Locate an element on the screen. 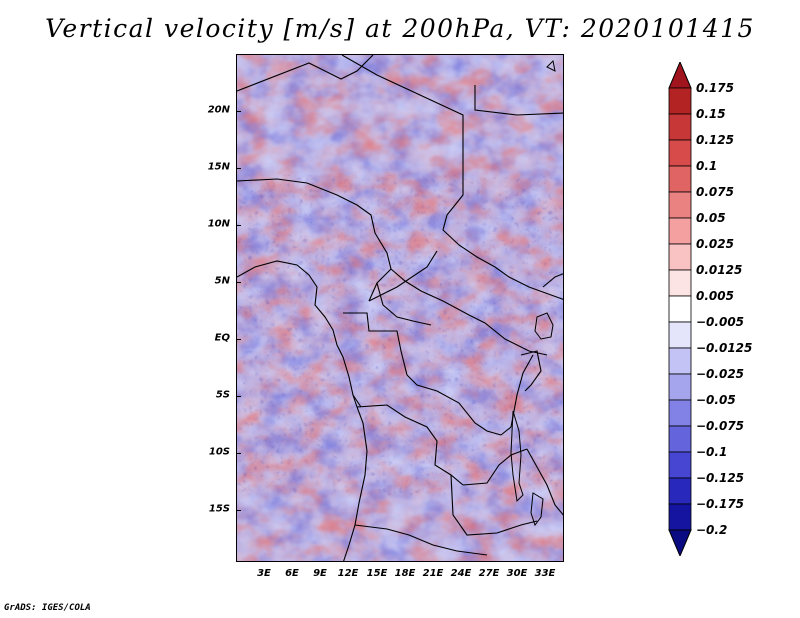 The width and height of the screenshot is (800, 618). colorbar-label: −0.1 is located at coordinates (712, 452).